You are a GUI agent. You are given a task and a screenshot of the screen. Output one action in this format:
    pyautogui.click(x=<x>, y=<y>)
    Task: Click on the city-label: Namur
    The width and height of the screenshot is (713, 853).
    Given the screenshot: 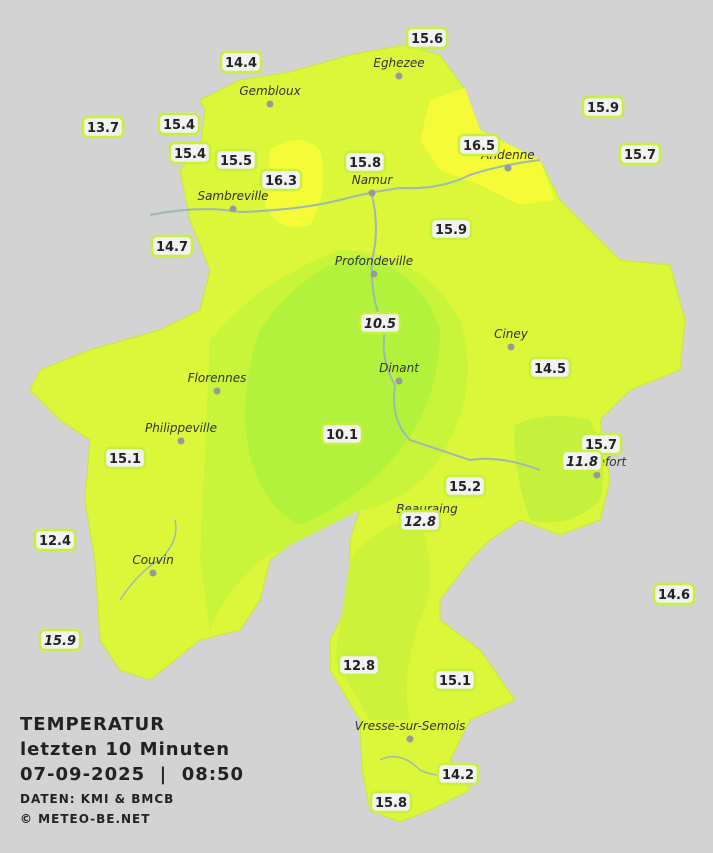 What is the action you would take?
    pyautogui.click(x=373, y=180)
    